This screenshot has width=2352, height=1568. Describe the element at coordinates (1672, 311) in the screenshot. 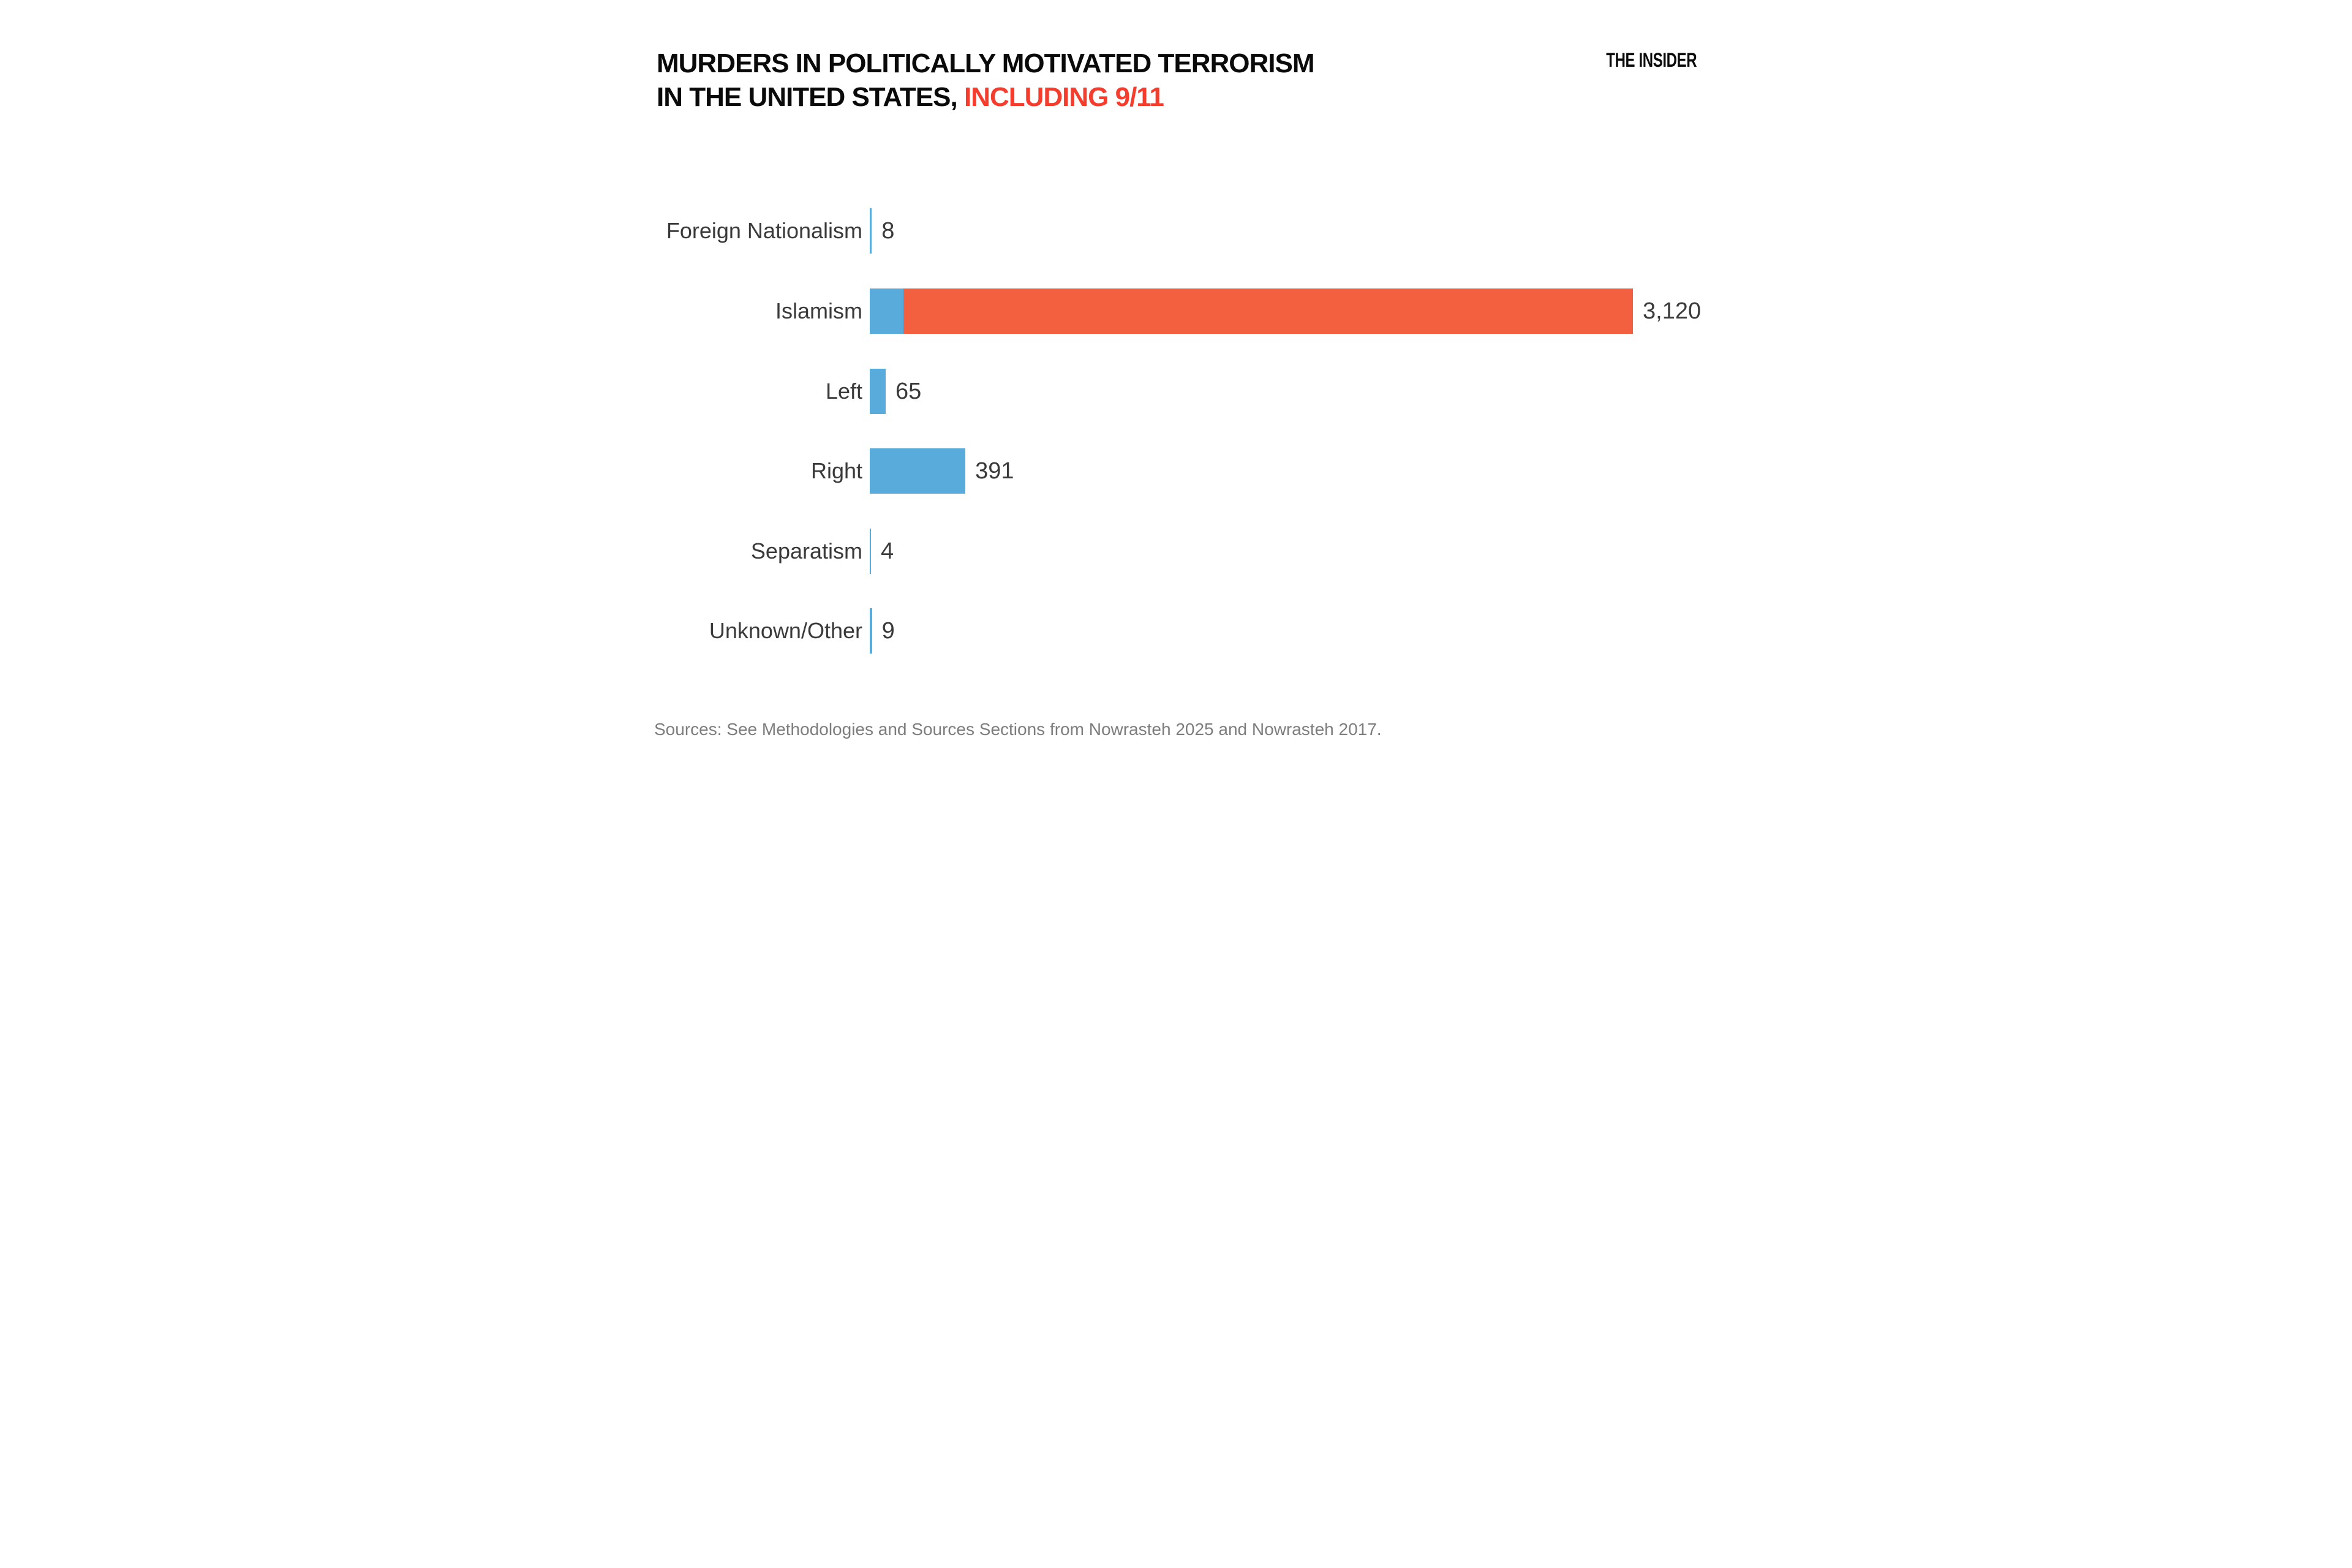

I see `value-label: 3,120` at that location.